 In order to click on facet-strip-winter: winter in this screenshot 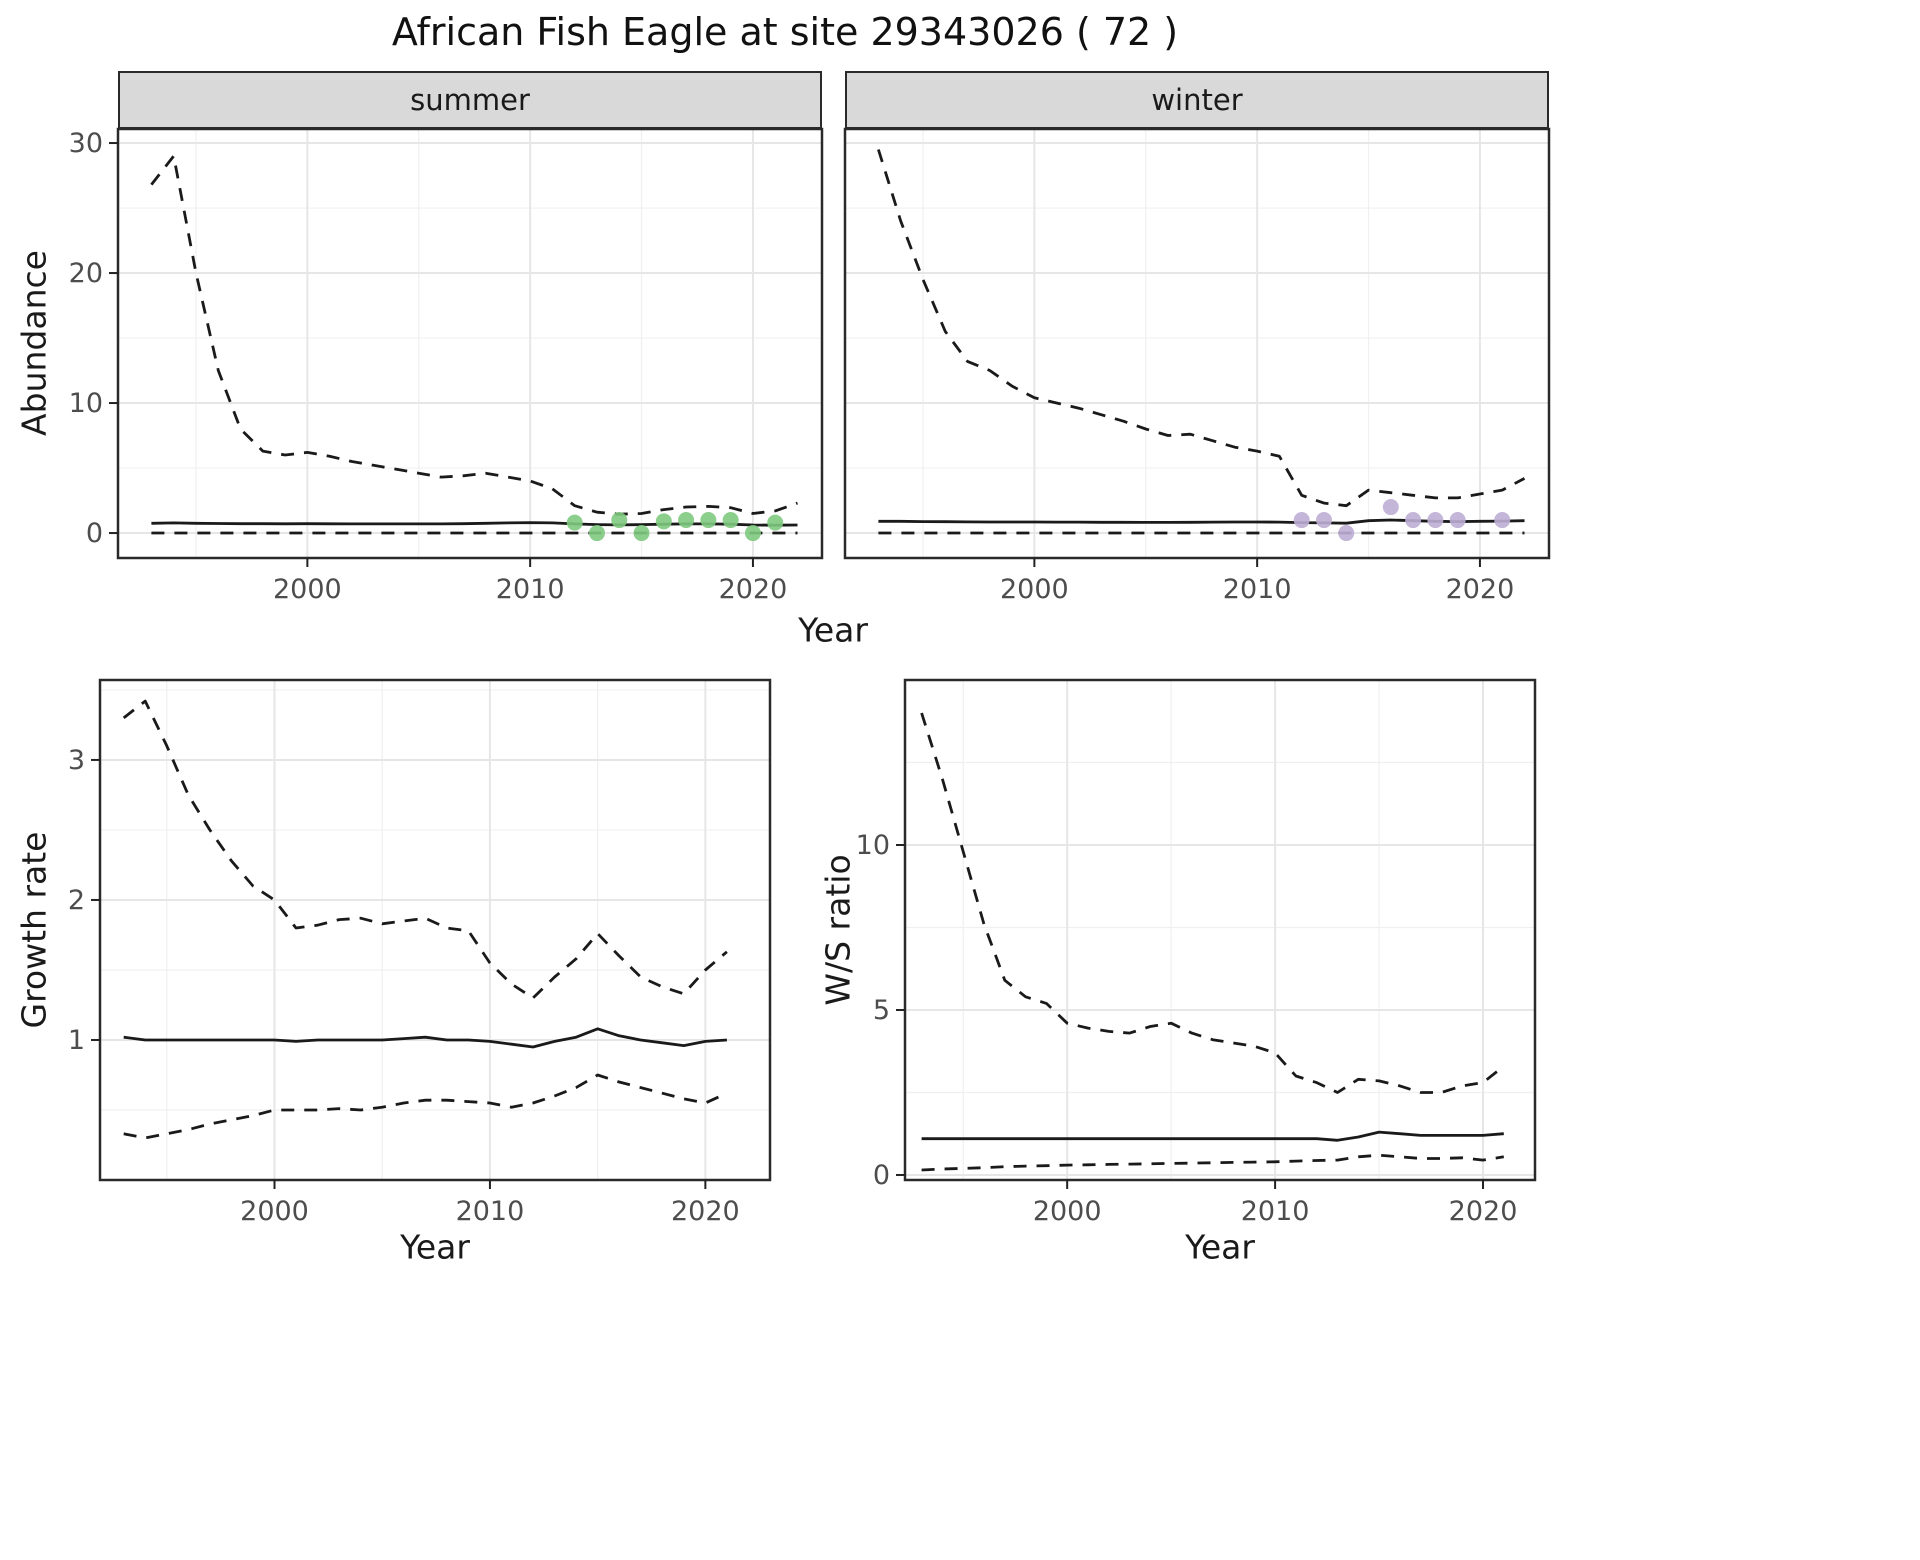, I will do `click(1197, 100)`.